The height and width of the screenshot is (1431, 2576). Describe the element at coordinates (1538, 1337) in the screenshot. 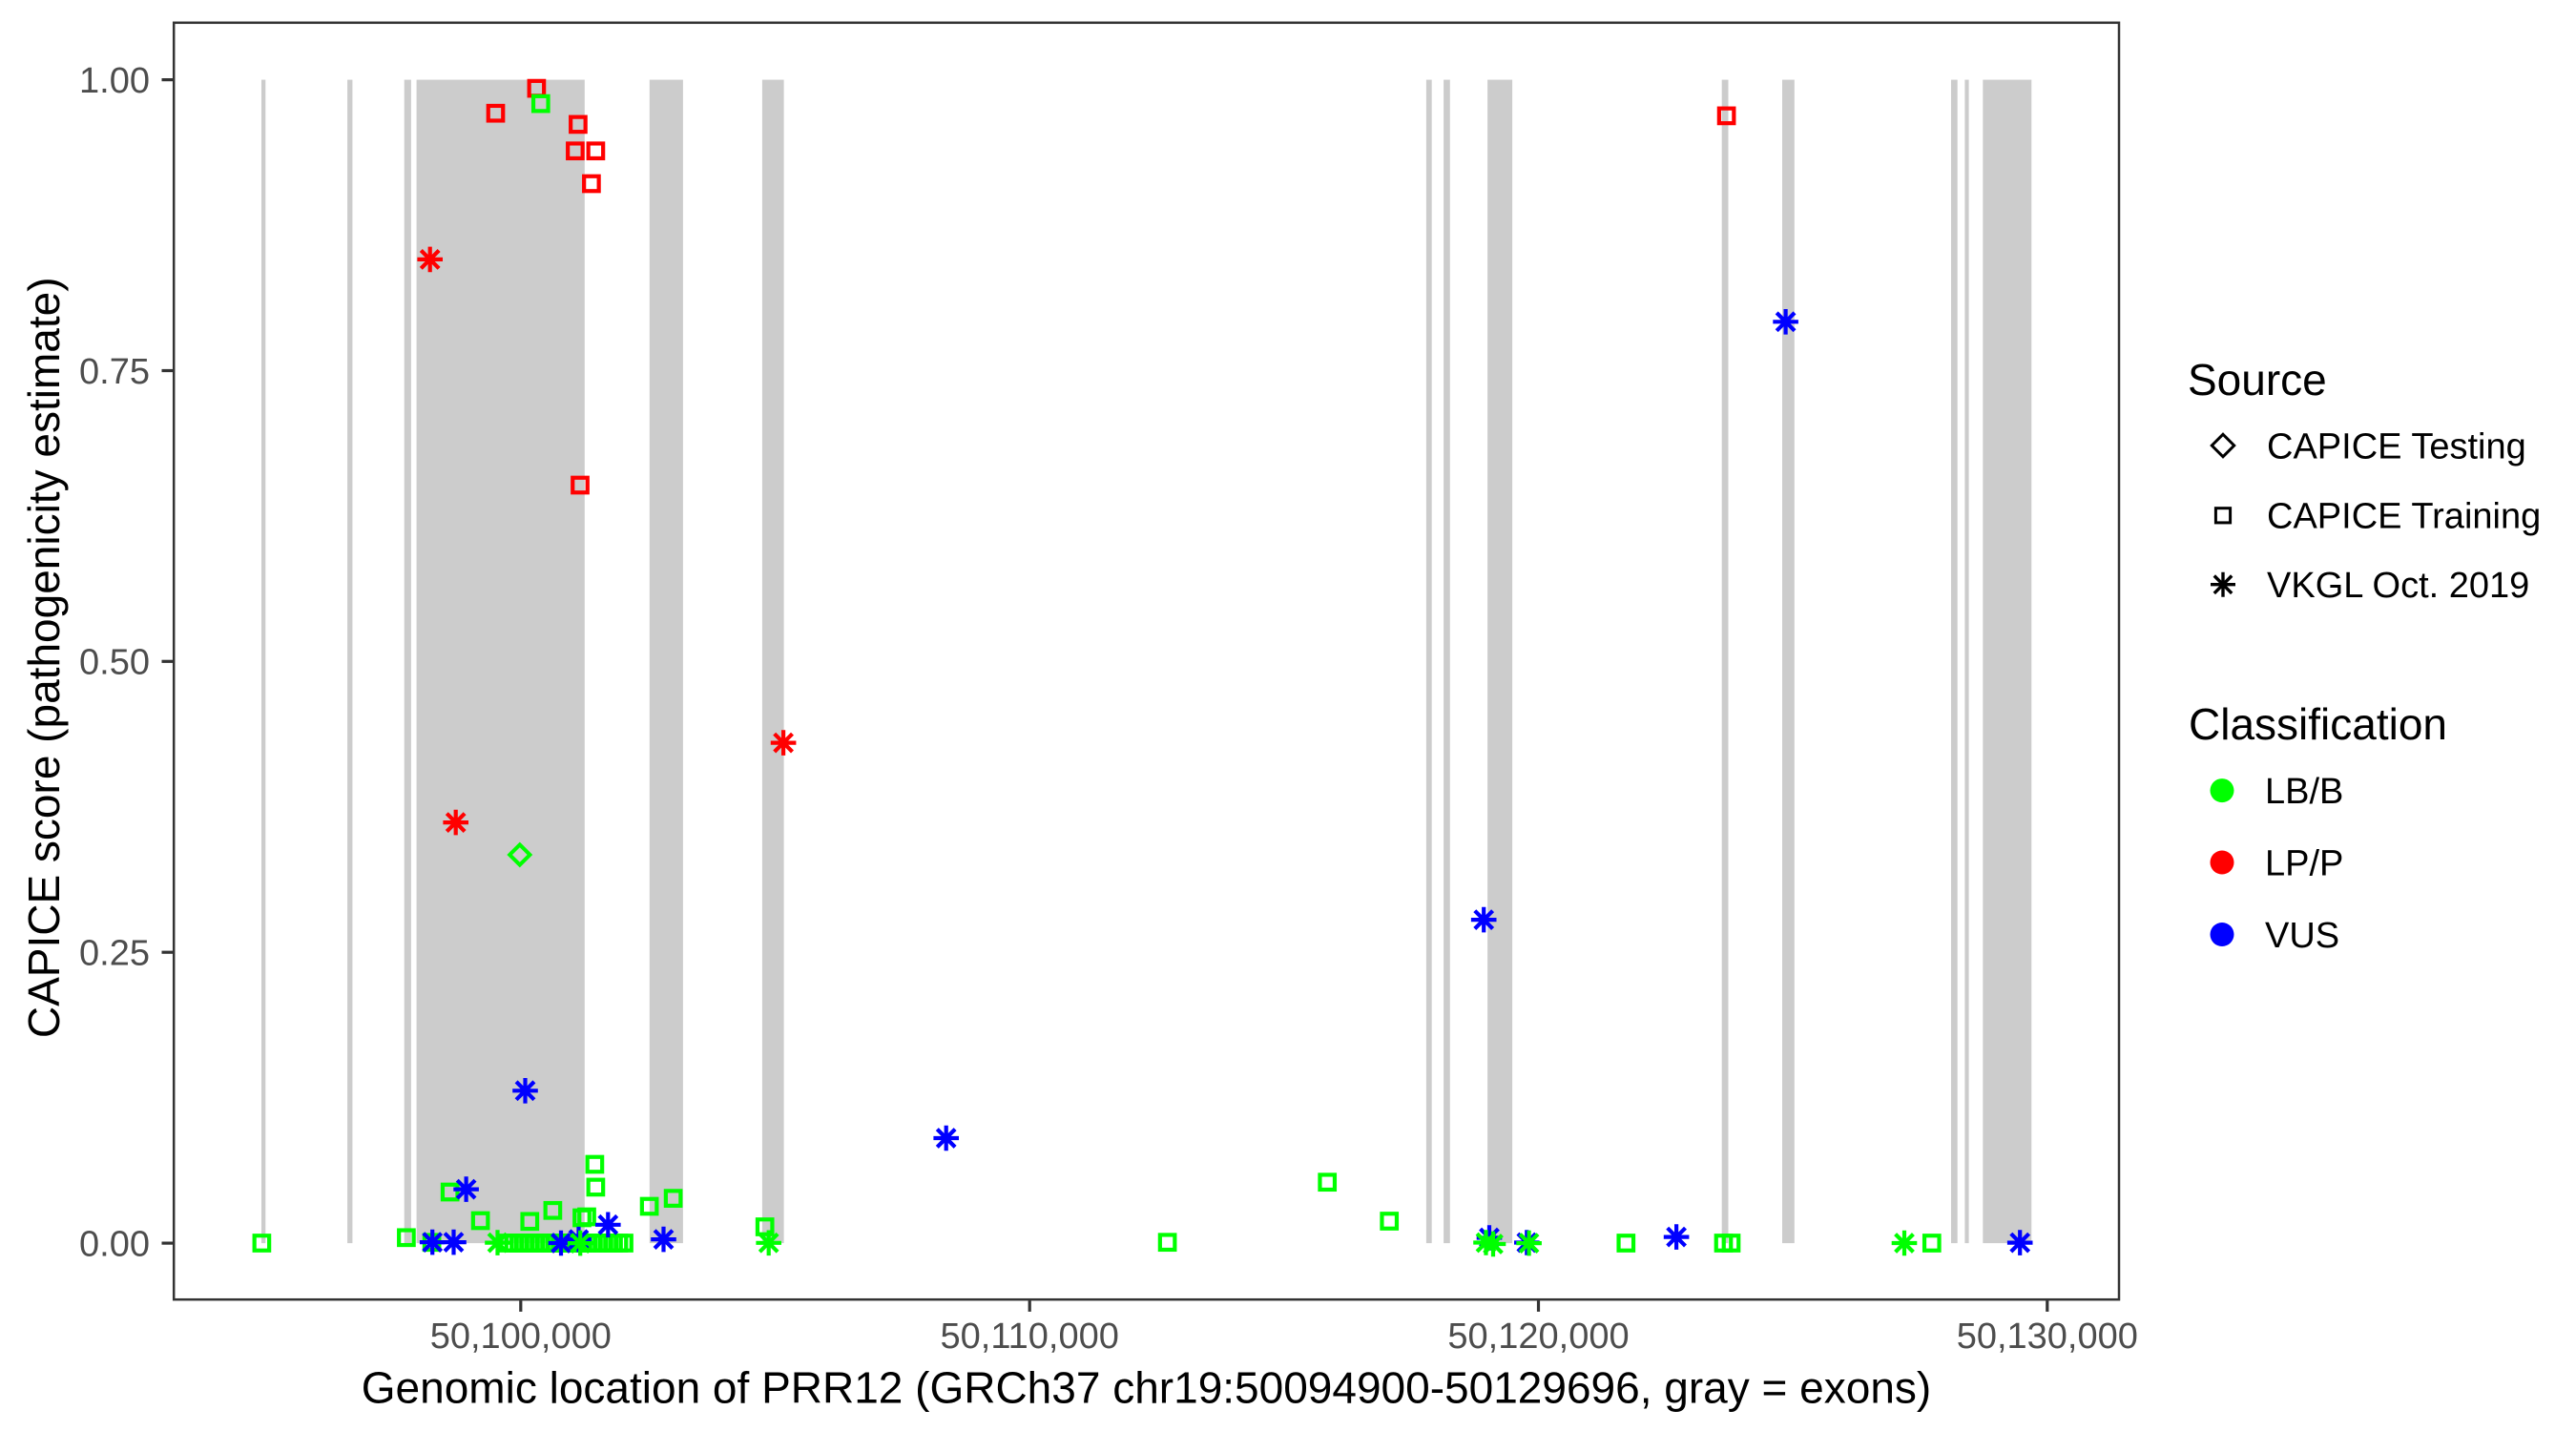

I see `svg-text: 50,120,000` at that location.